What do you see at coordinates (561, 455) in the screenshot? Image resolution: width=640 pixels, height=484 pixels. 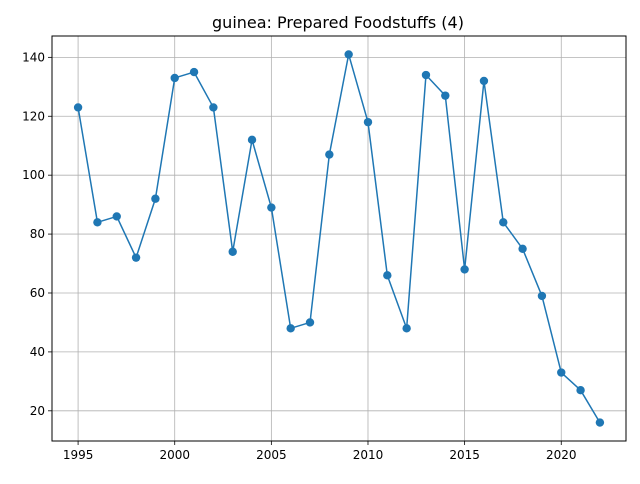 I see `x-tick-label: 2020` at bounding box center [561, 455].